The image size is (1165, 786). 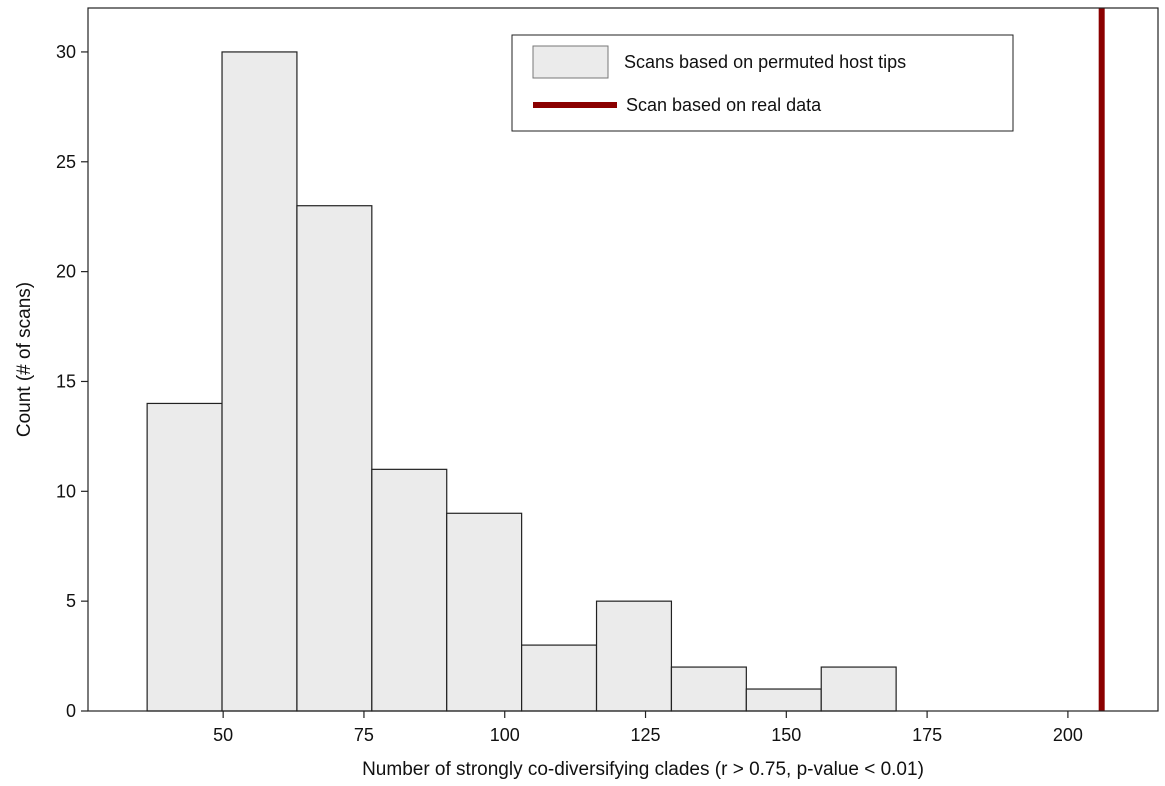 What do you see at coordinates (765, 62) in the screenshot?
I see `legend-label-histogram: Scans based on permuted host tips` at bounding box center [765, 62].